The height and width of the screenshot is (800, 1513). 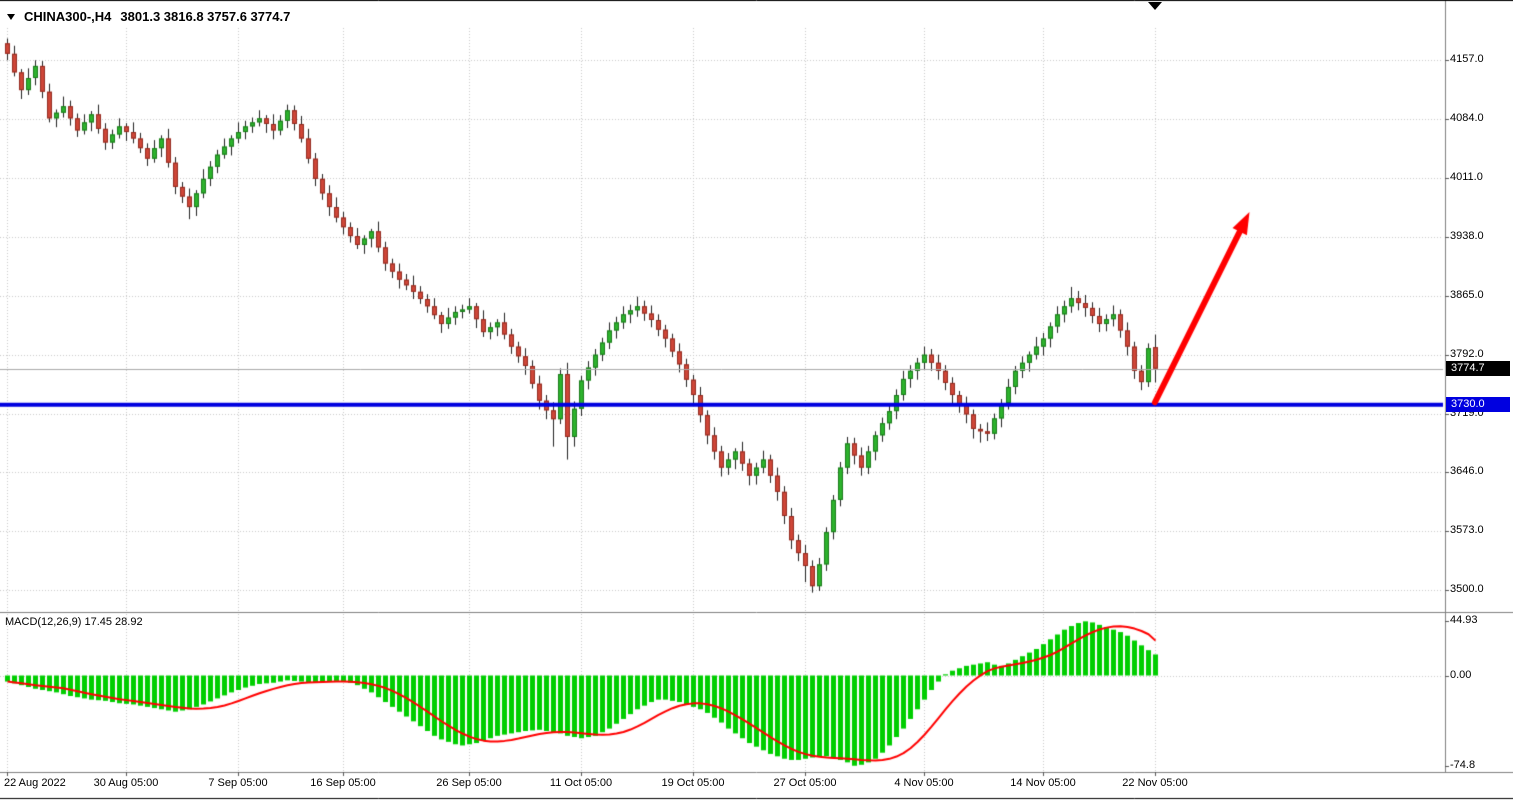 What do you see at coordinates (1461, 674) in the screenshot?
I see `macd-axis-label: 0.00` at bounding box center [1461, 674].